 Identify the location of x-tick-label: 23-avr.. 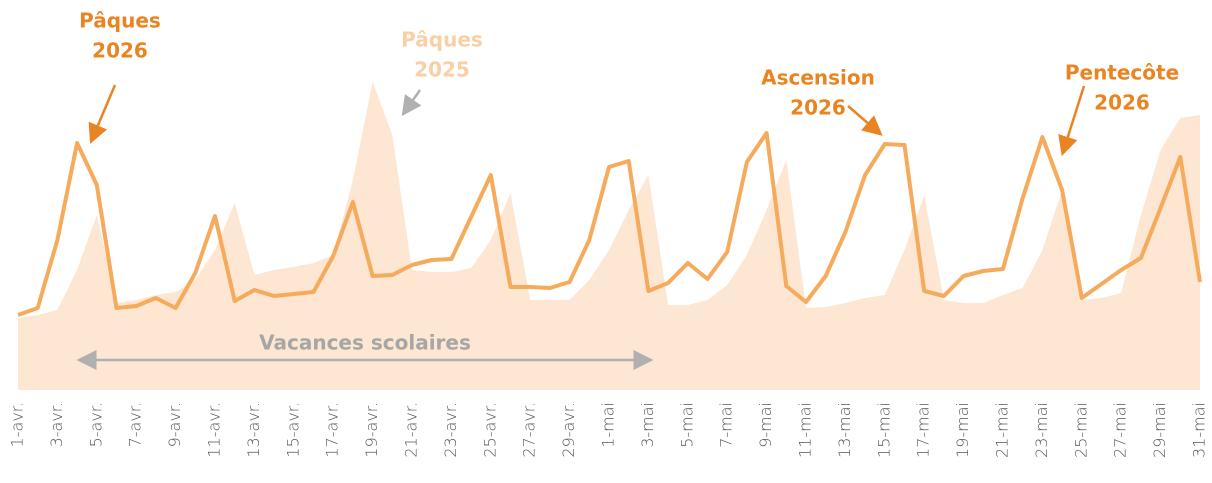
(450, 430).